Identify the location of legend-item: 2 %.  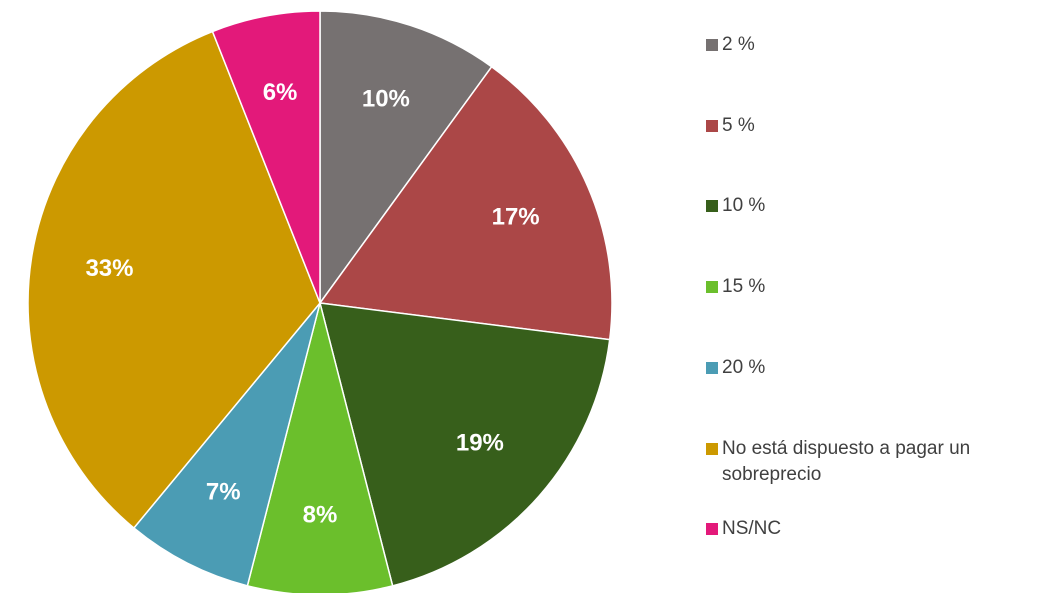
(876, 45).